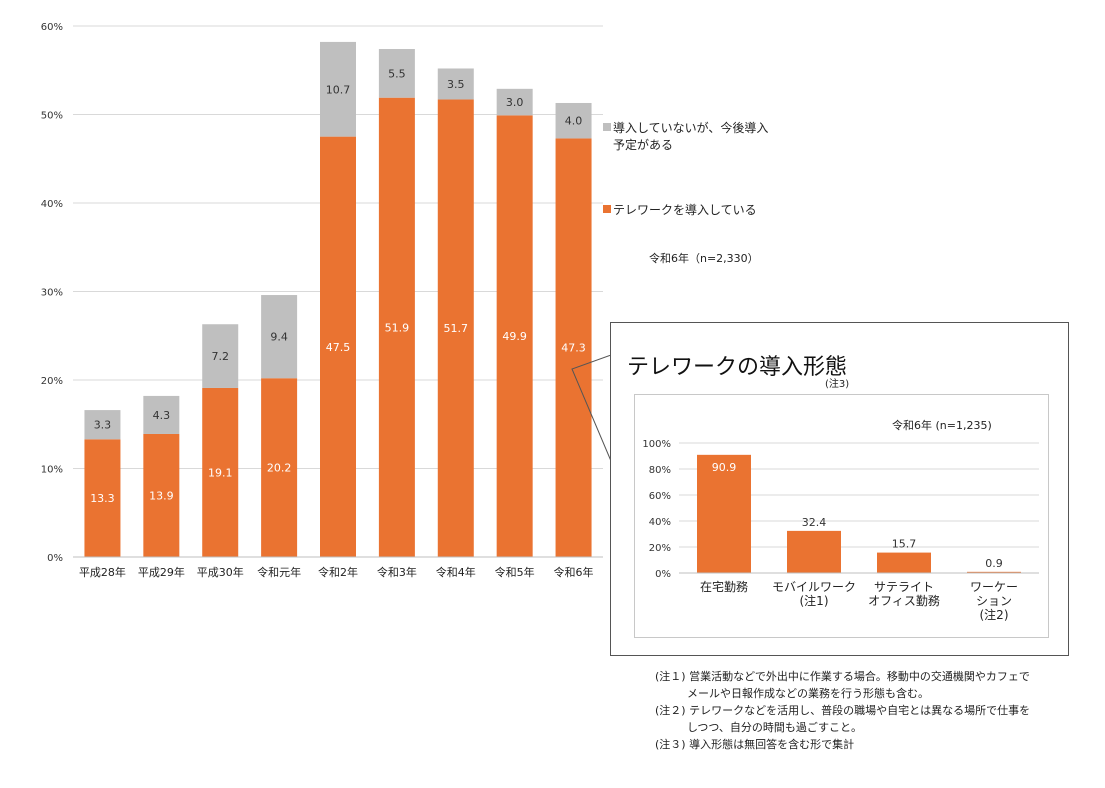 Image resolution: width=1105 pixels, height=788 pixels. What do you see at coordinates (808, 693) in the screenshot?
I see `note-1-line2: メールや日報作成などの業務を行う形態も含む。` at bounding box center [808, 693].